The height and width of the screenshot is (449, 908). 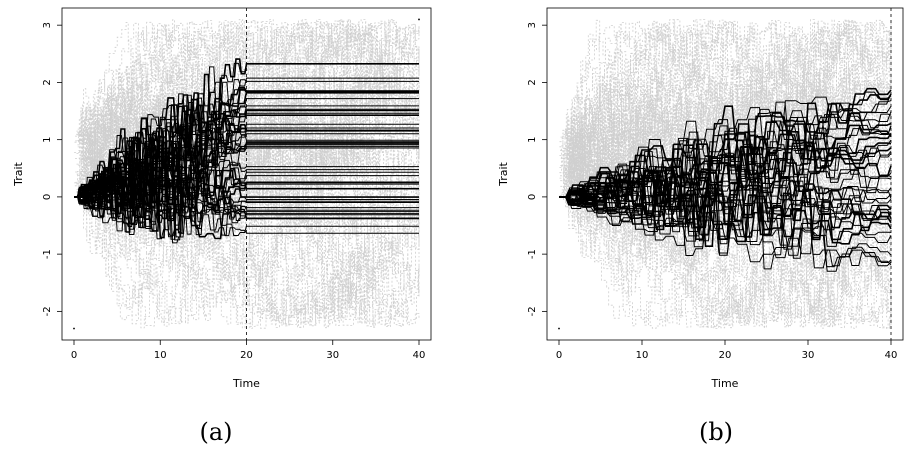 I want to click on y-tick-label: 2, so click(x=47, y=82).